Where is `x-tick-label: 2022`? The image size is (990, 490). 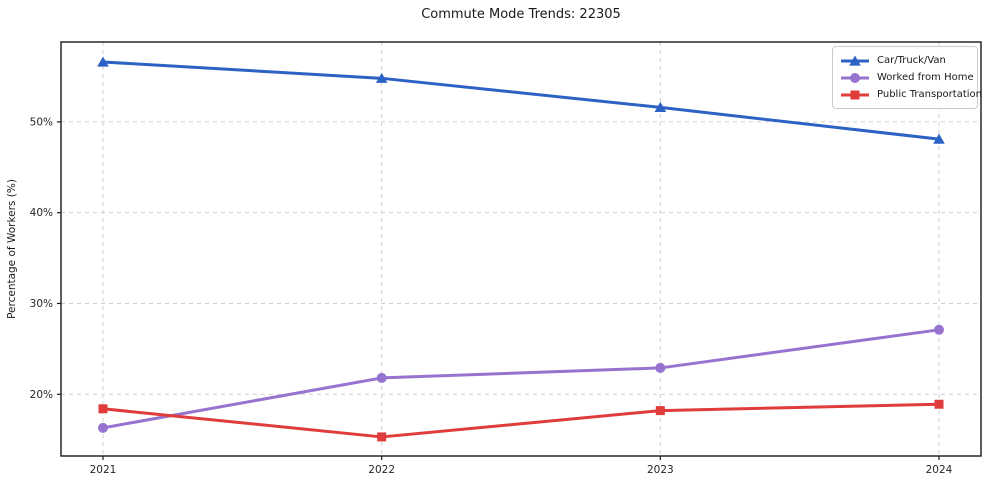
x-tick-label: 2022 is located at coordinates (381, 470).